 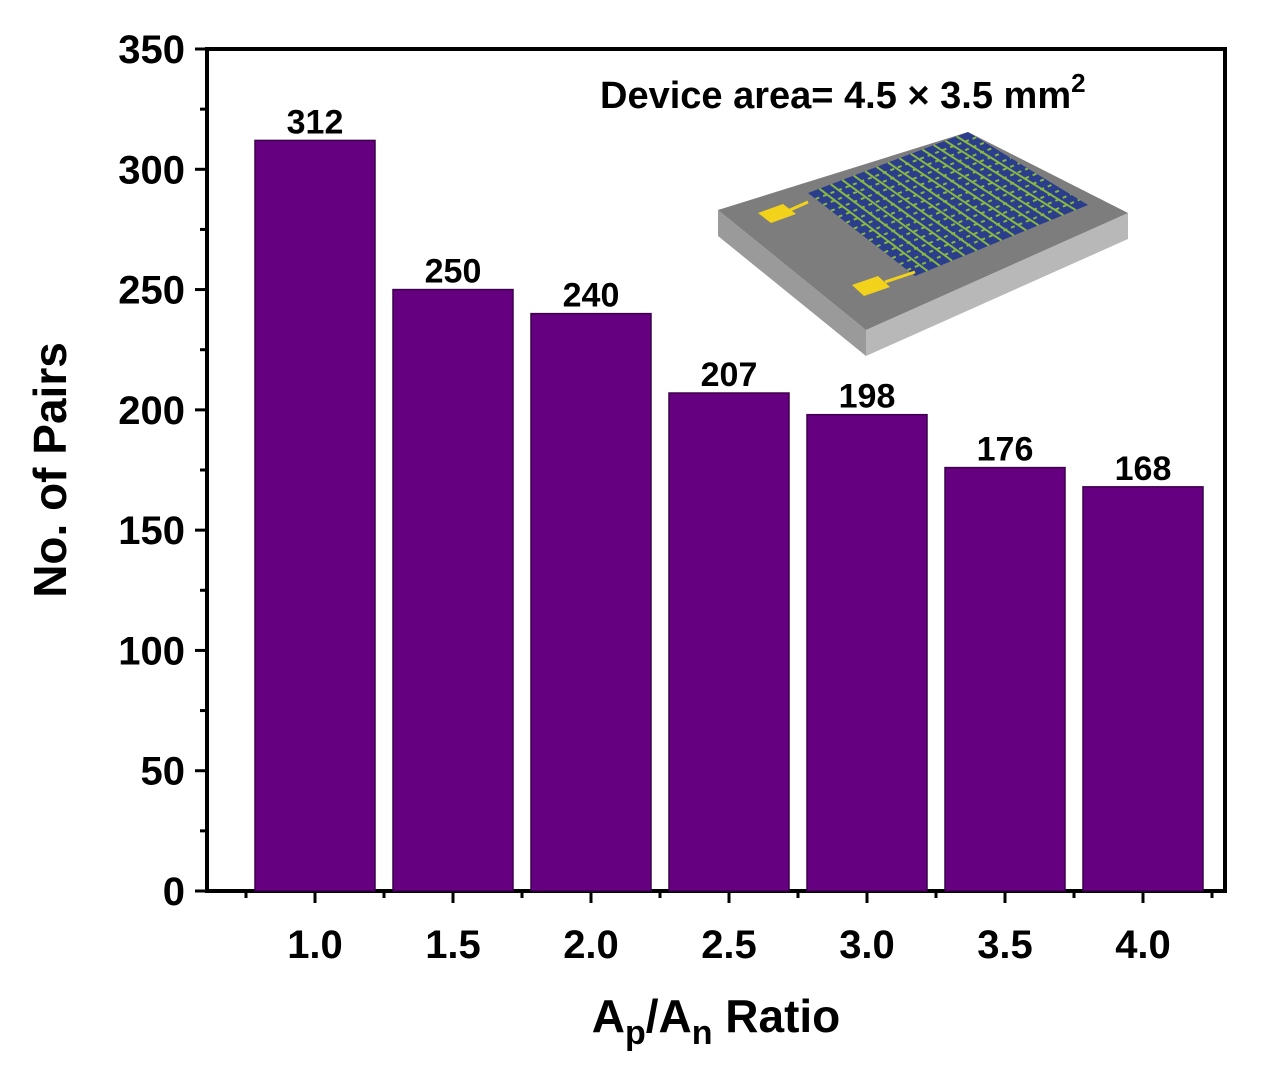 What do you see at coordinates (151, 651) in the screenshot?
I see `y-tick-label: 100` at bounding box center [151, 651].